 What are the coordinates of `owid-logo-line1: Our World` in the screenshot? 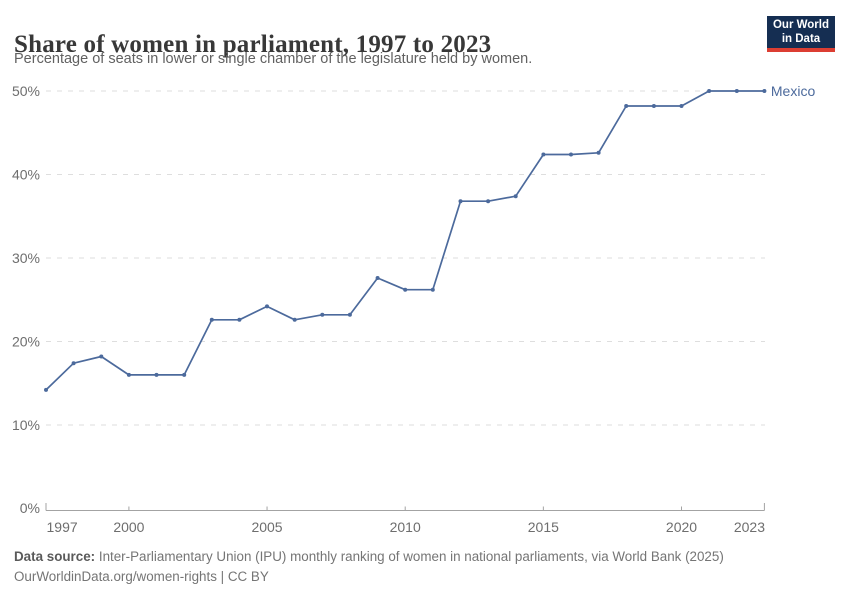 It's located at (800, 25).